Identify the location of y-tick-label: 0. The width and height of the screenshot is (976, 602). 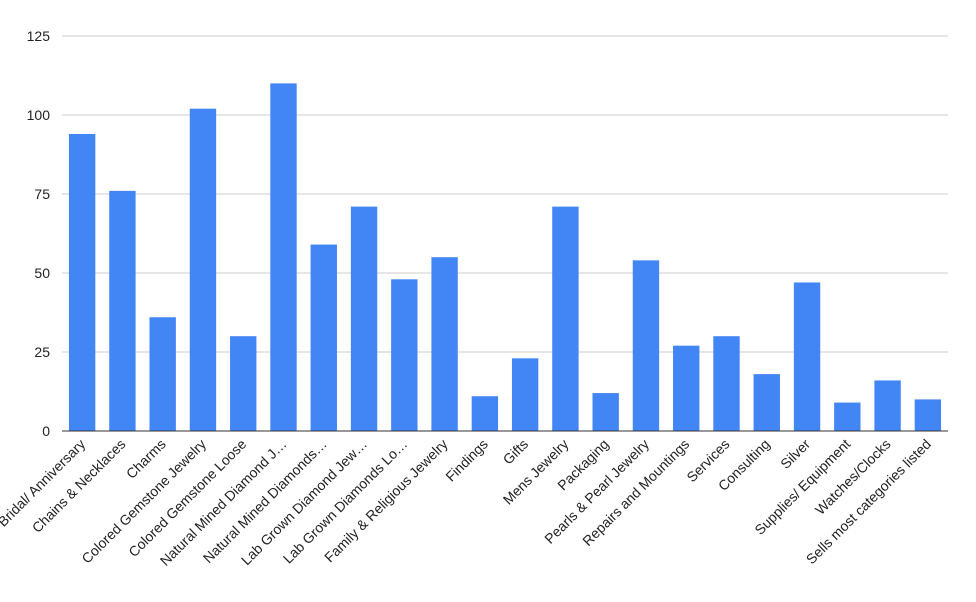
(46, 431).